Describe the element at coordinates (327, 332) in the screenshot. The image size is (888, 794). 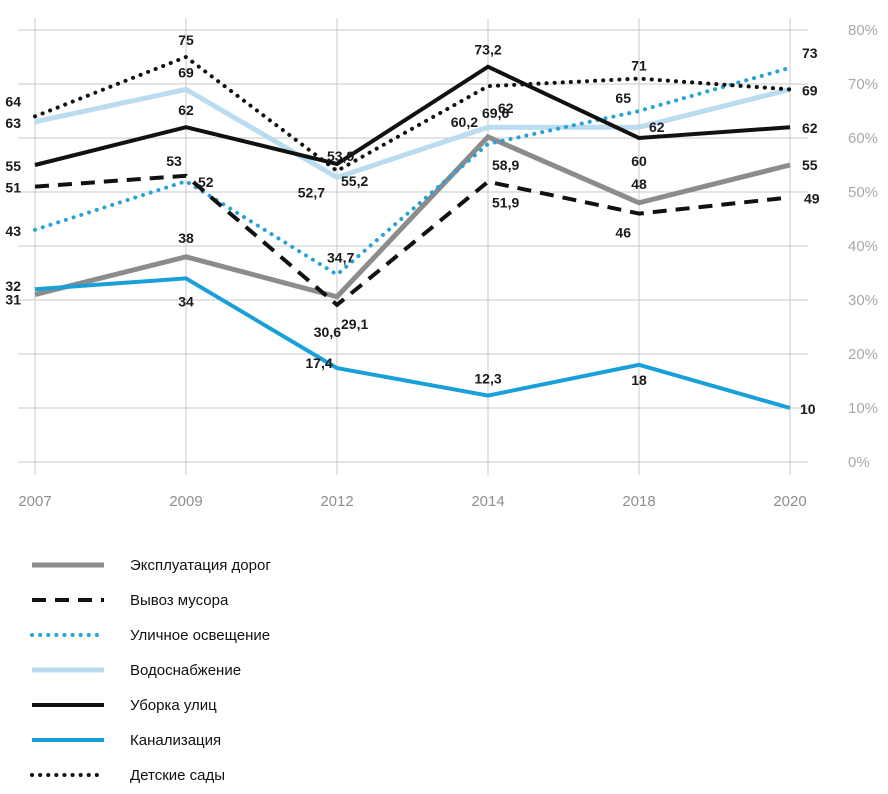
I see `data-label: 30,6` at that location.